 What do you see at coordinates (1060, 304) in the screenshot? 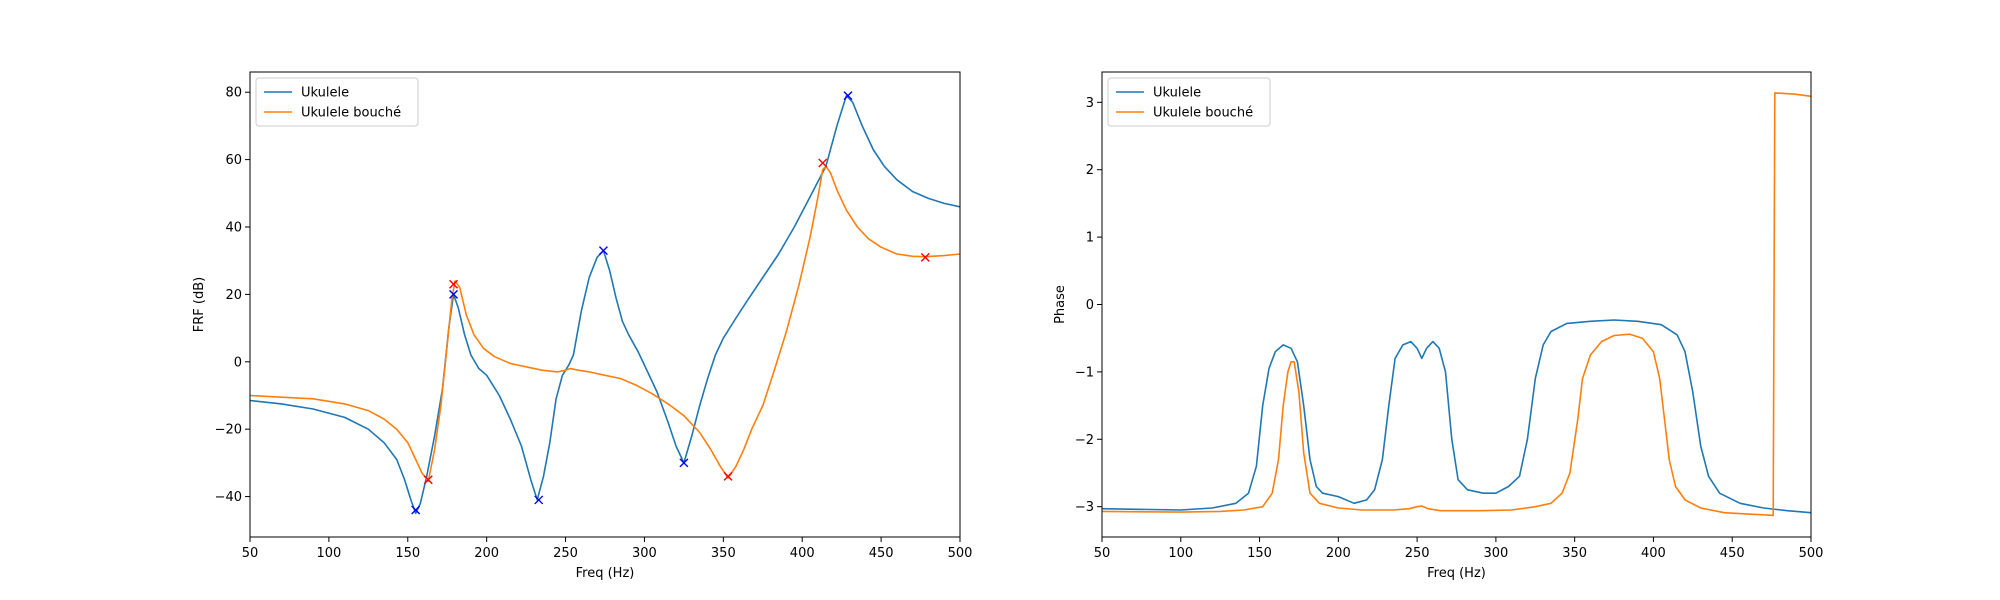
I see `y-axis-label: Phase` at bounding box center [1060, 304].